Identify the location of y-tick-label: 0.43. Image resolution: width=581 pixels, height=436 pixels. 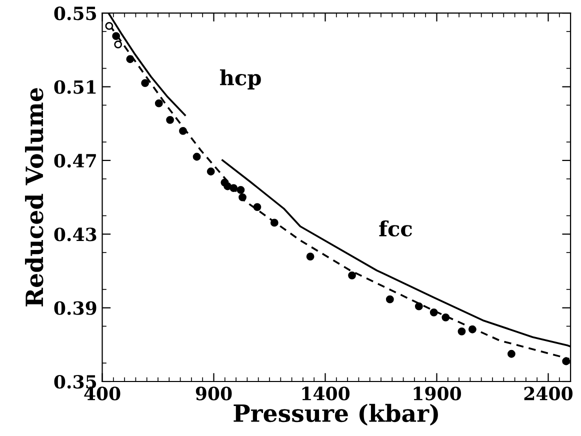
(75, 235).